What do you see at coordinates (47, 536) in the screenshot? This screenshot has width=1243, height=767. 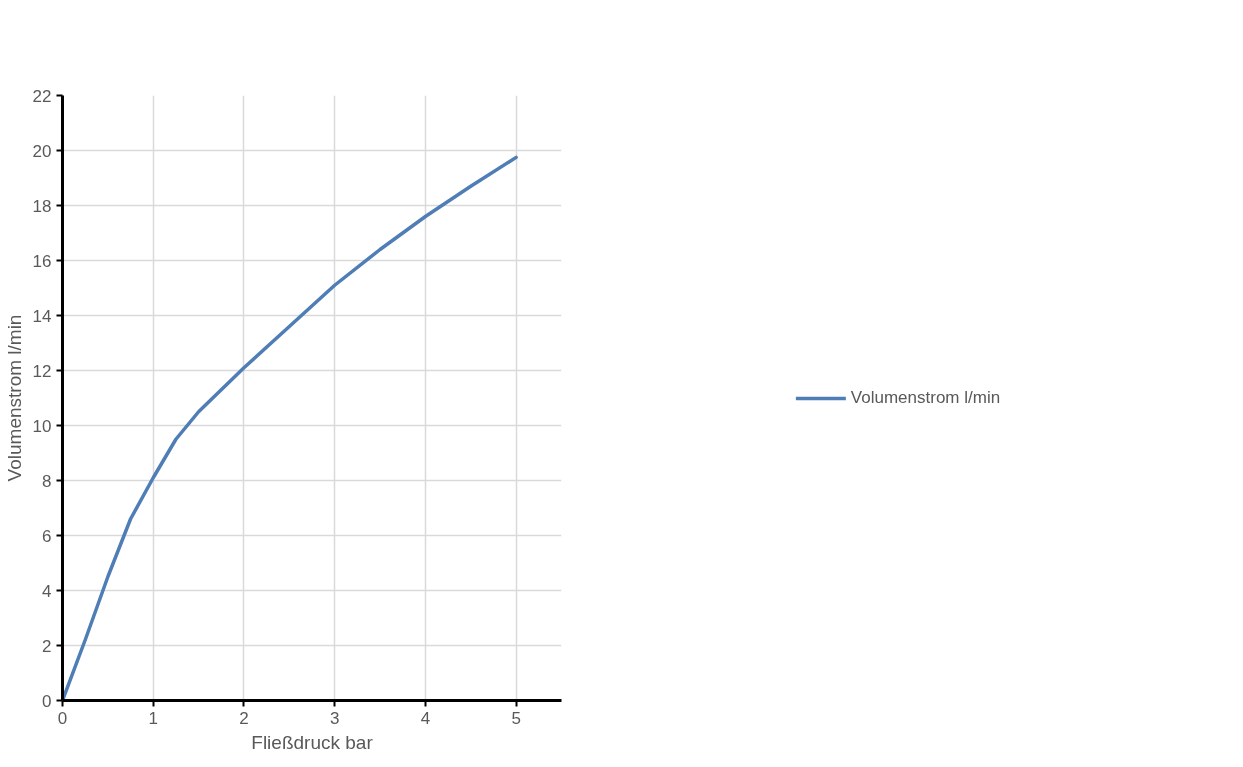 I see `y-tick-label: 6` at bounding box center [47, 536].